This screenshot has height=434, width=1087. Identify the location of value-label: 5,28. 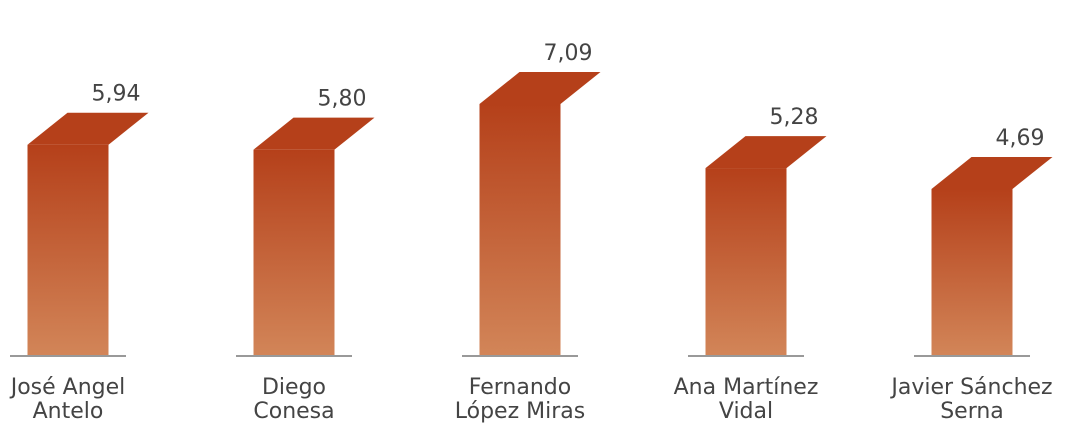
(794, 117).